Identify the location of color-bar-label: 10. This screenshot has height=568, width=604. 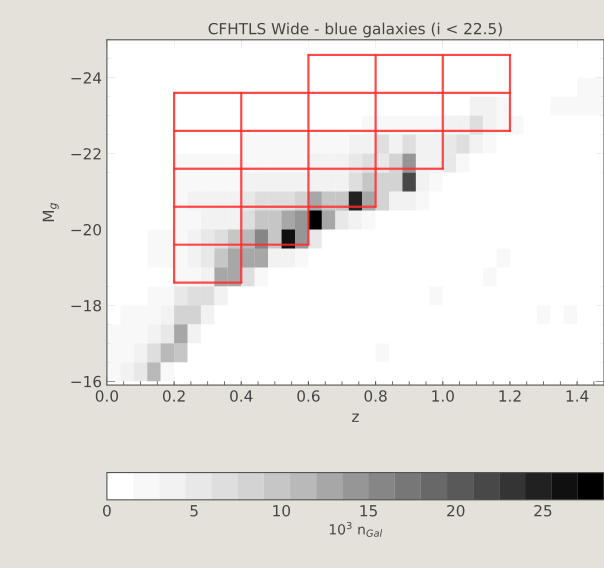
(281, 510).